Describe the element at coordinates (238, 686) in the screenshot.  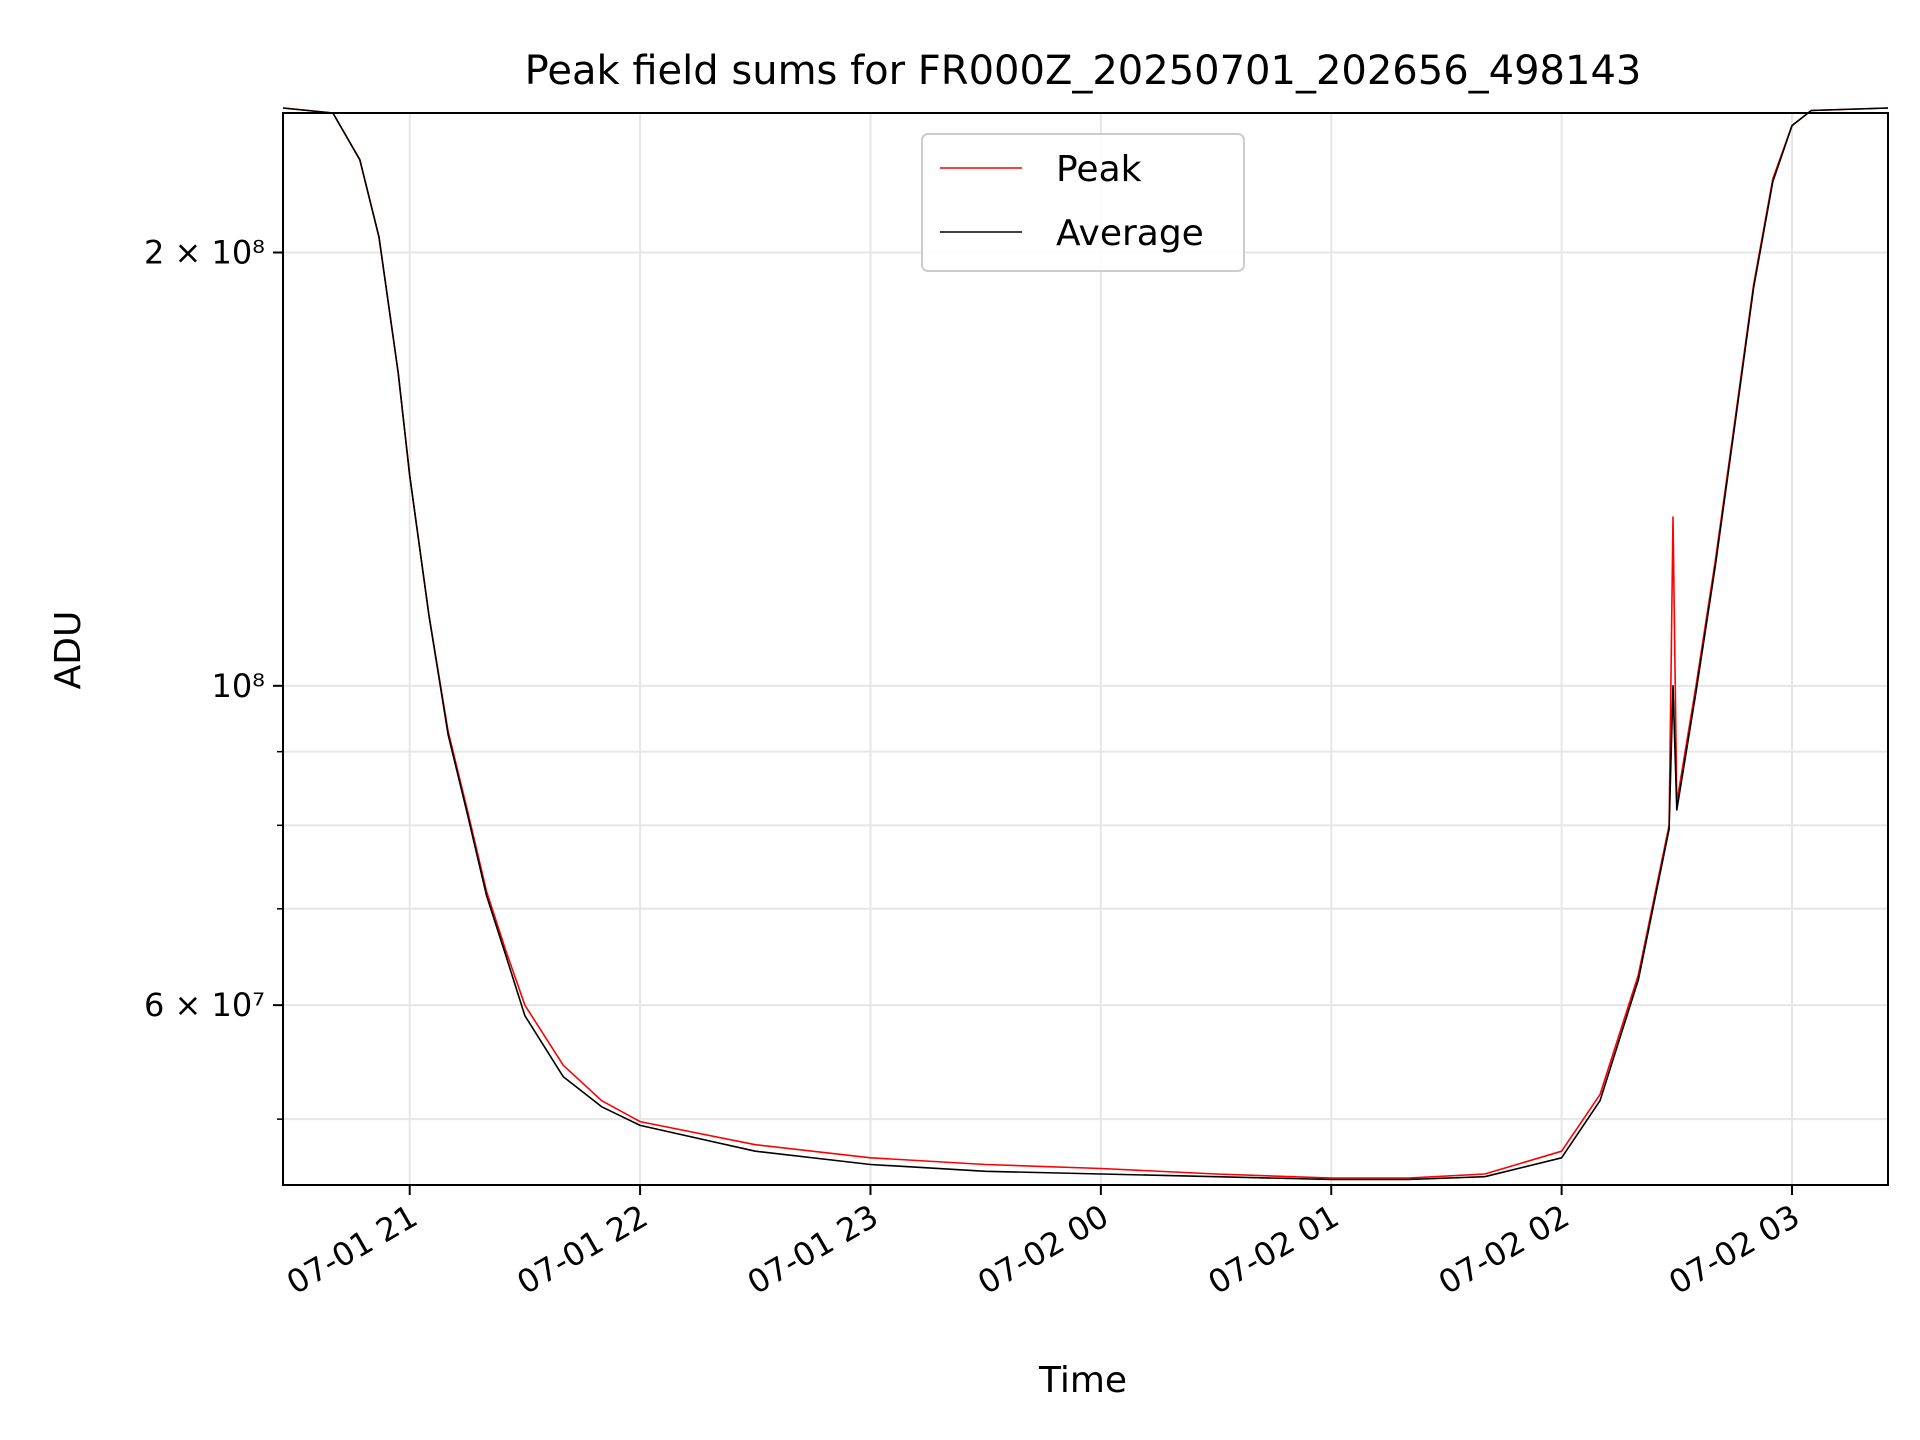
I see `y-tick-label: 10⁸` at that location.